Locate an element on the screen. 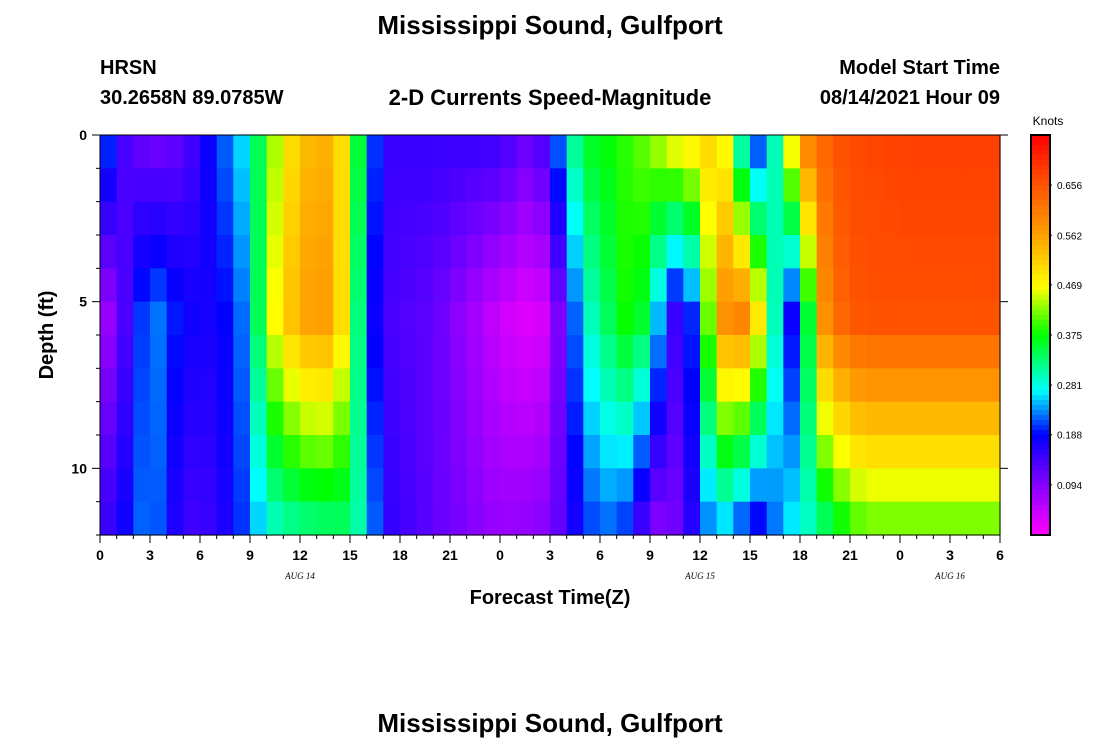  model-start-label: Model Start Time is located at coordinates (919, 68).